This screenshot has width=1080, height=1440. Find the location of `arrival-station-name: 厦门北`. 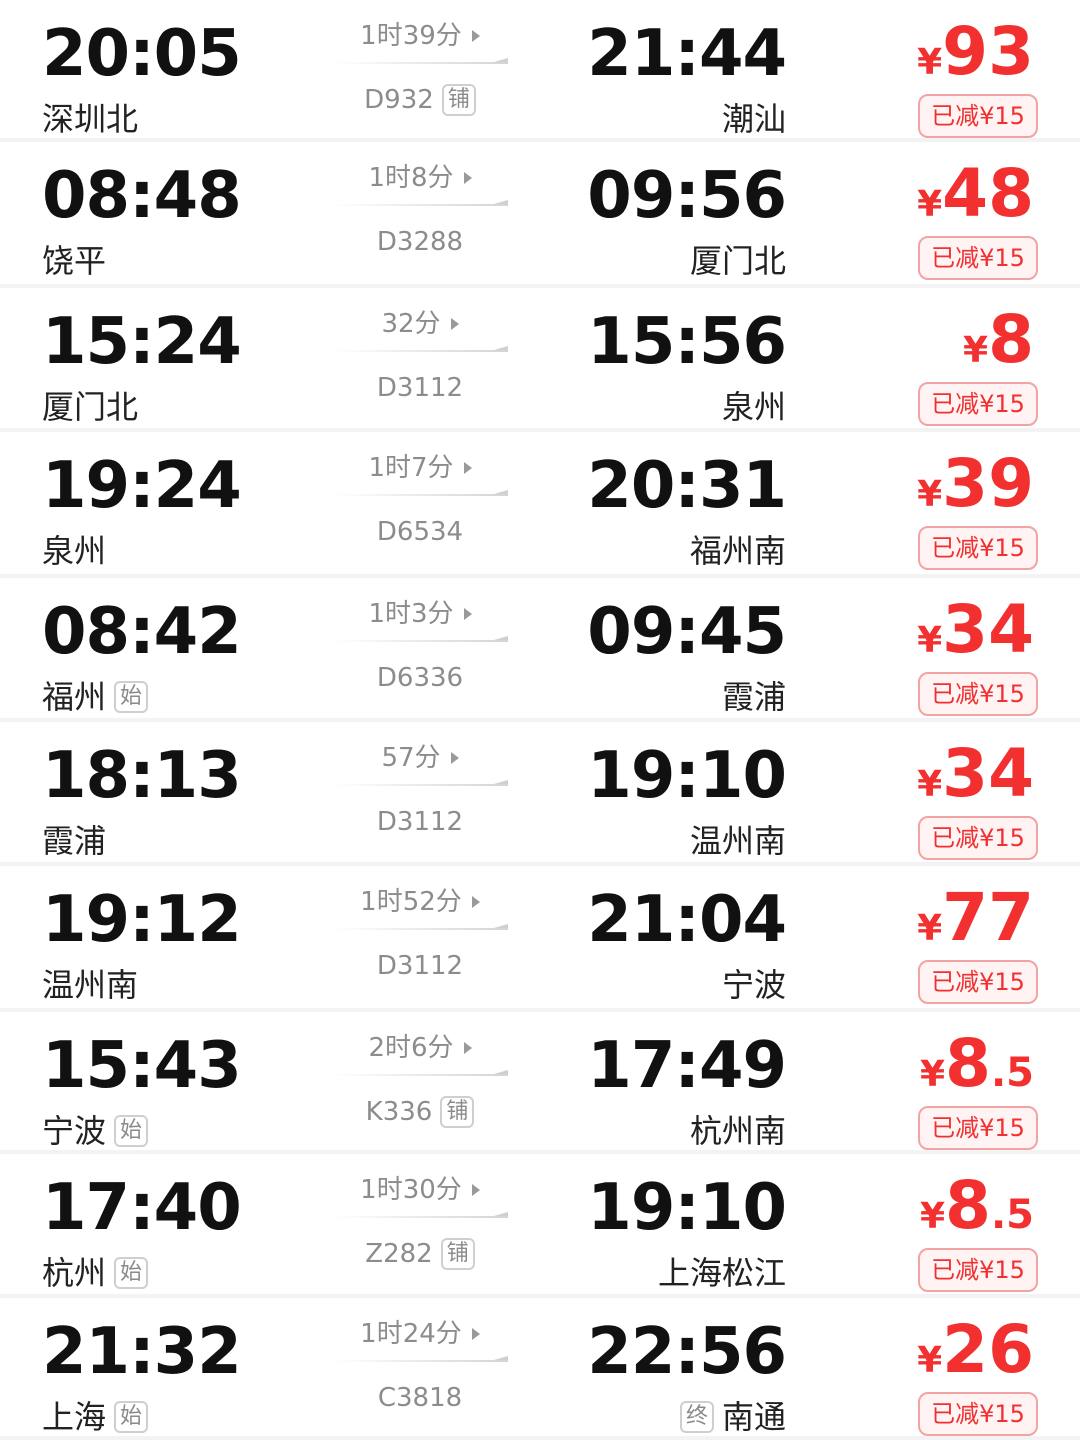

arrival-station-name: 厦门北 is located at coordinates (737, 261).